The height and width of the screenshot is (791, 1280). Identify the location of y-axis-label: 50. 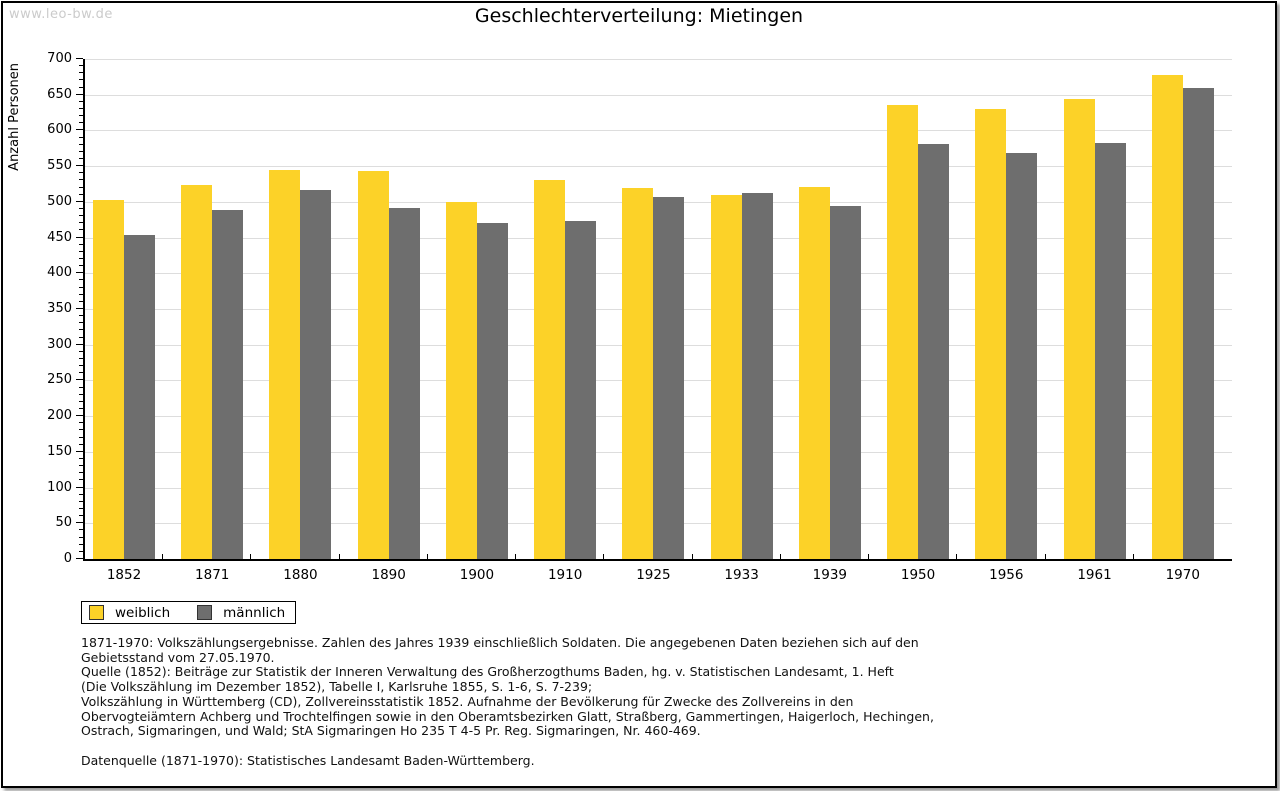
(63, 523).